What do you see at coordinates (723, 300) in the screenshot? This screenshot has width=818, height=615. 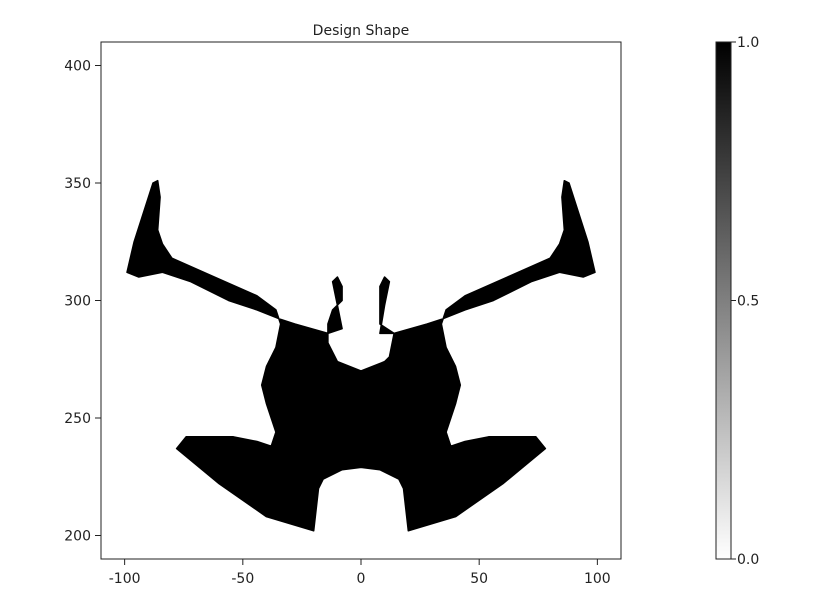 I see `colorbar-gradient` at bounding box center [723, 300].